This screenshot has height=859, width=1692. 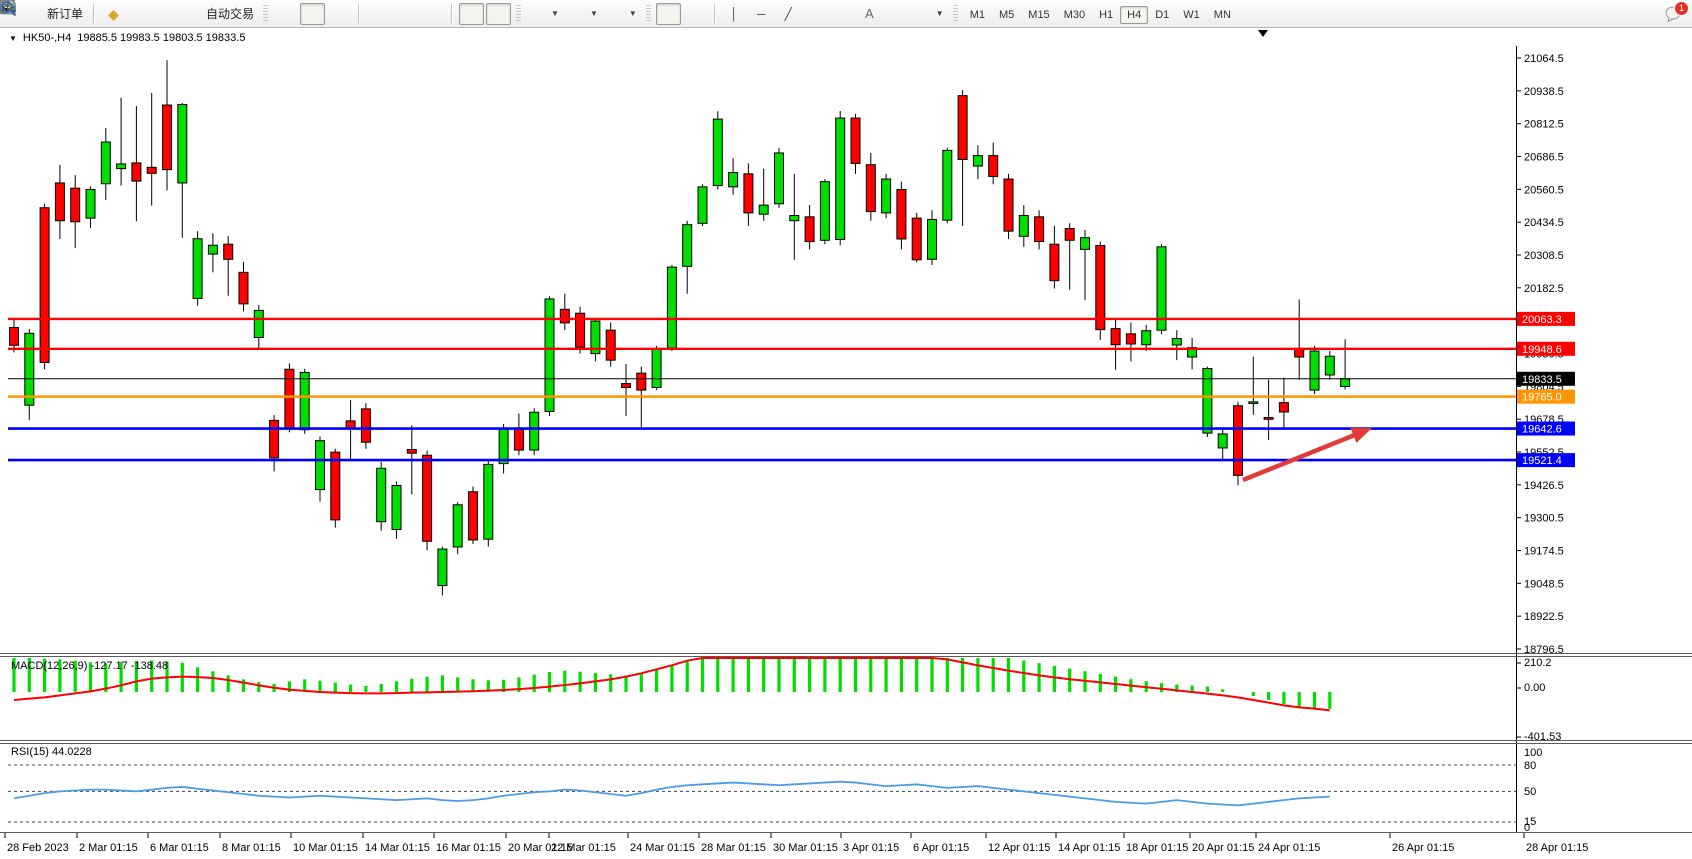 I want to click on price-axis-tick-label: 18922.5, so click(x=1544, y=617).